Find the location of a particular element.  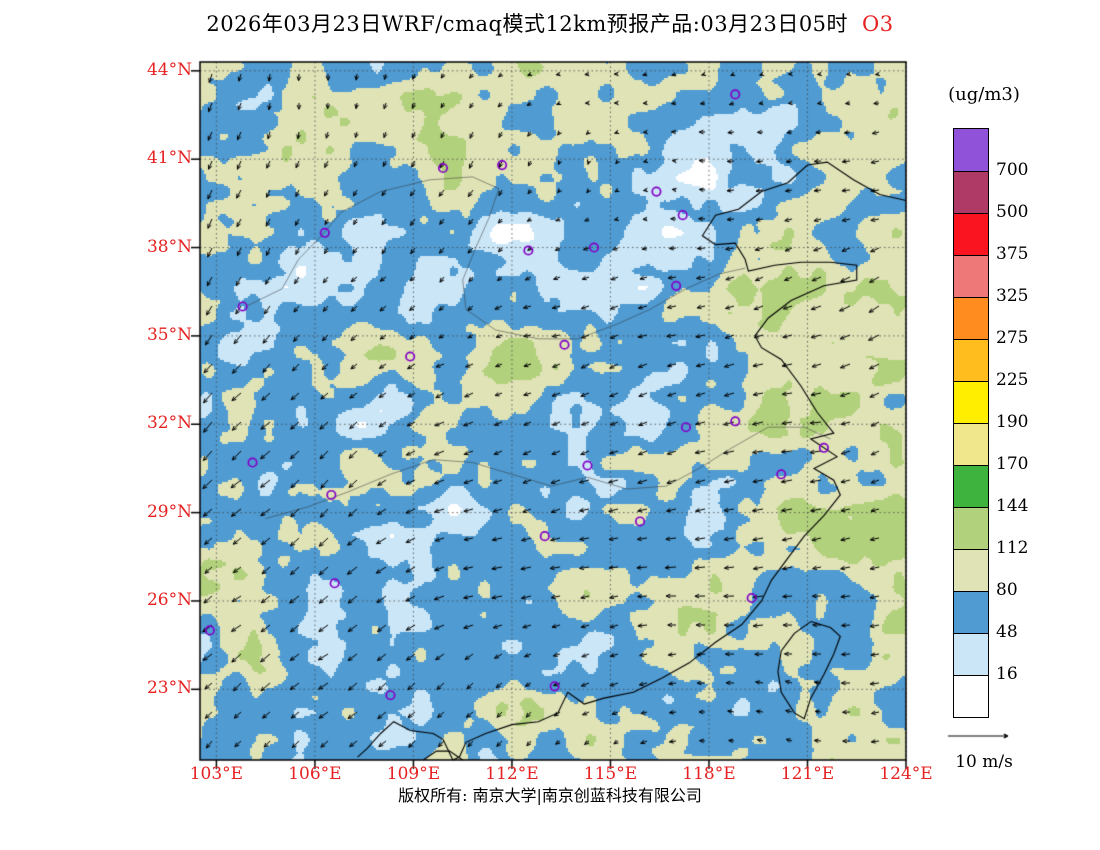

colorbar-level-label: 275 is located at coordinates (1012, 338).